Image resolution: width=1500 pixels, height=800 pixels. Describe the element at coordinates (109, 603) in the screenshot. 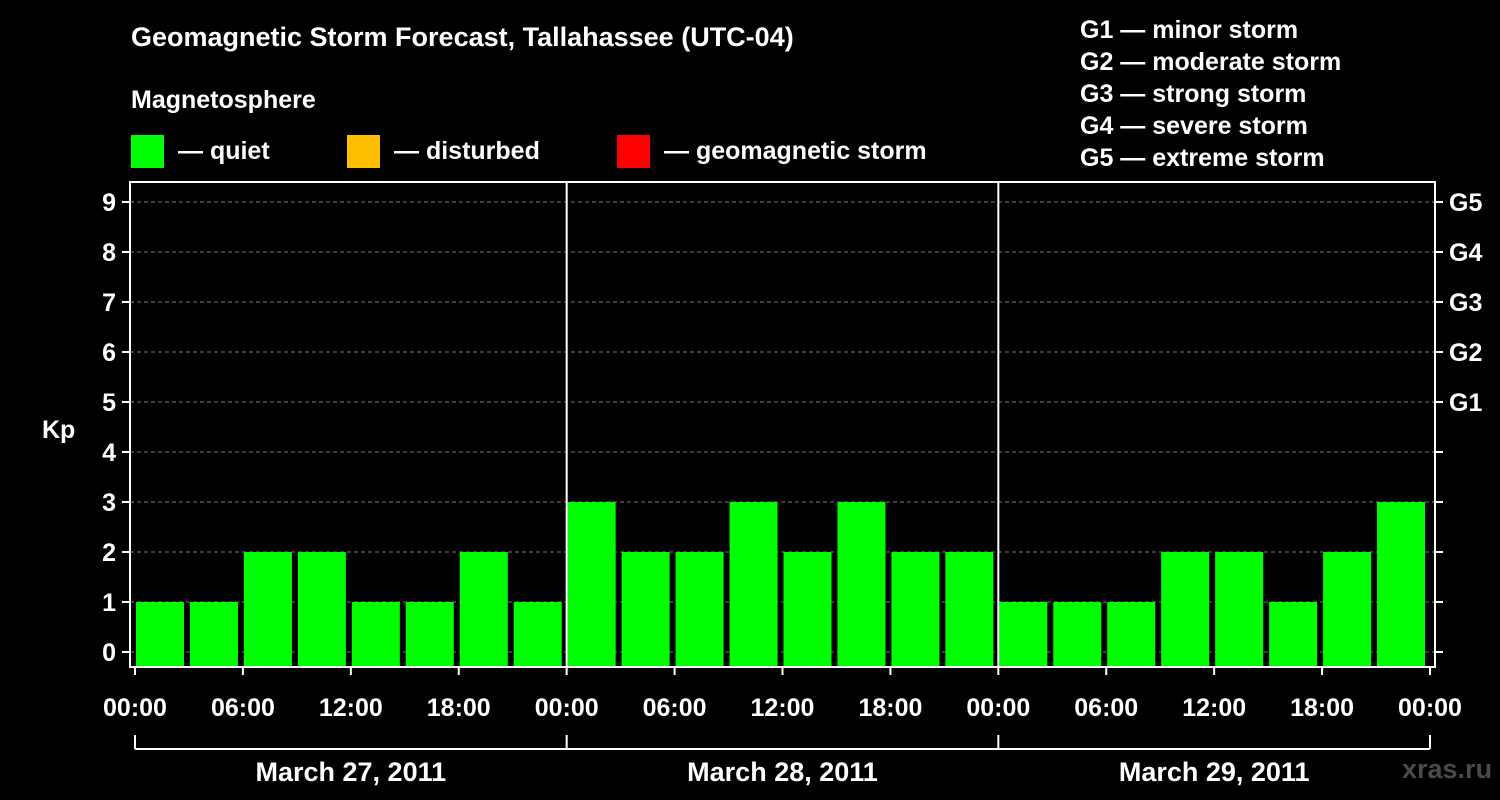

I see `y-tick-label: 1` at that location.